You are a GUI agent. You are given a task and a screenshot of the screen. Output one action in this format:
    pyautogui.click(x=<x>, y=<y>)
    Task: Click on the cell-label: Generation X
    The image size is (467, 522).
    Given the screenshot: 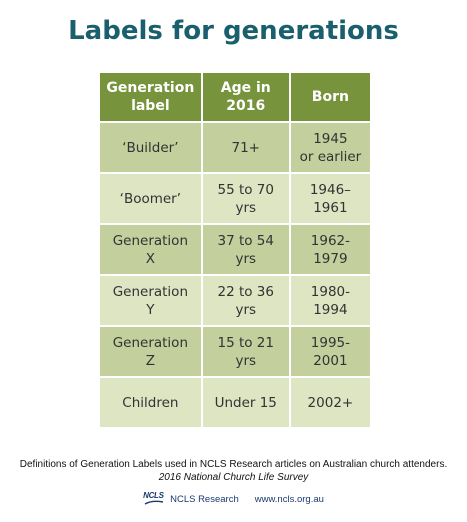 What is the action you would take?
    pyautogui.click(x=150, y=249)
    